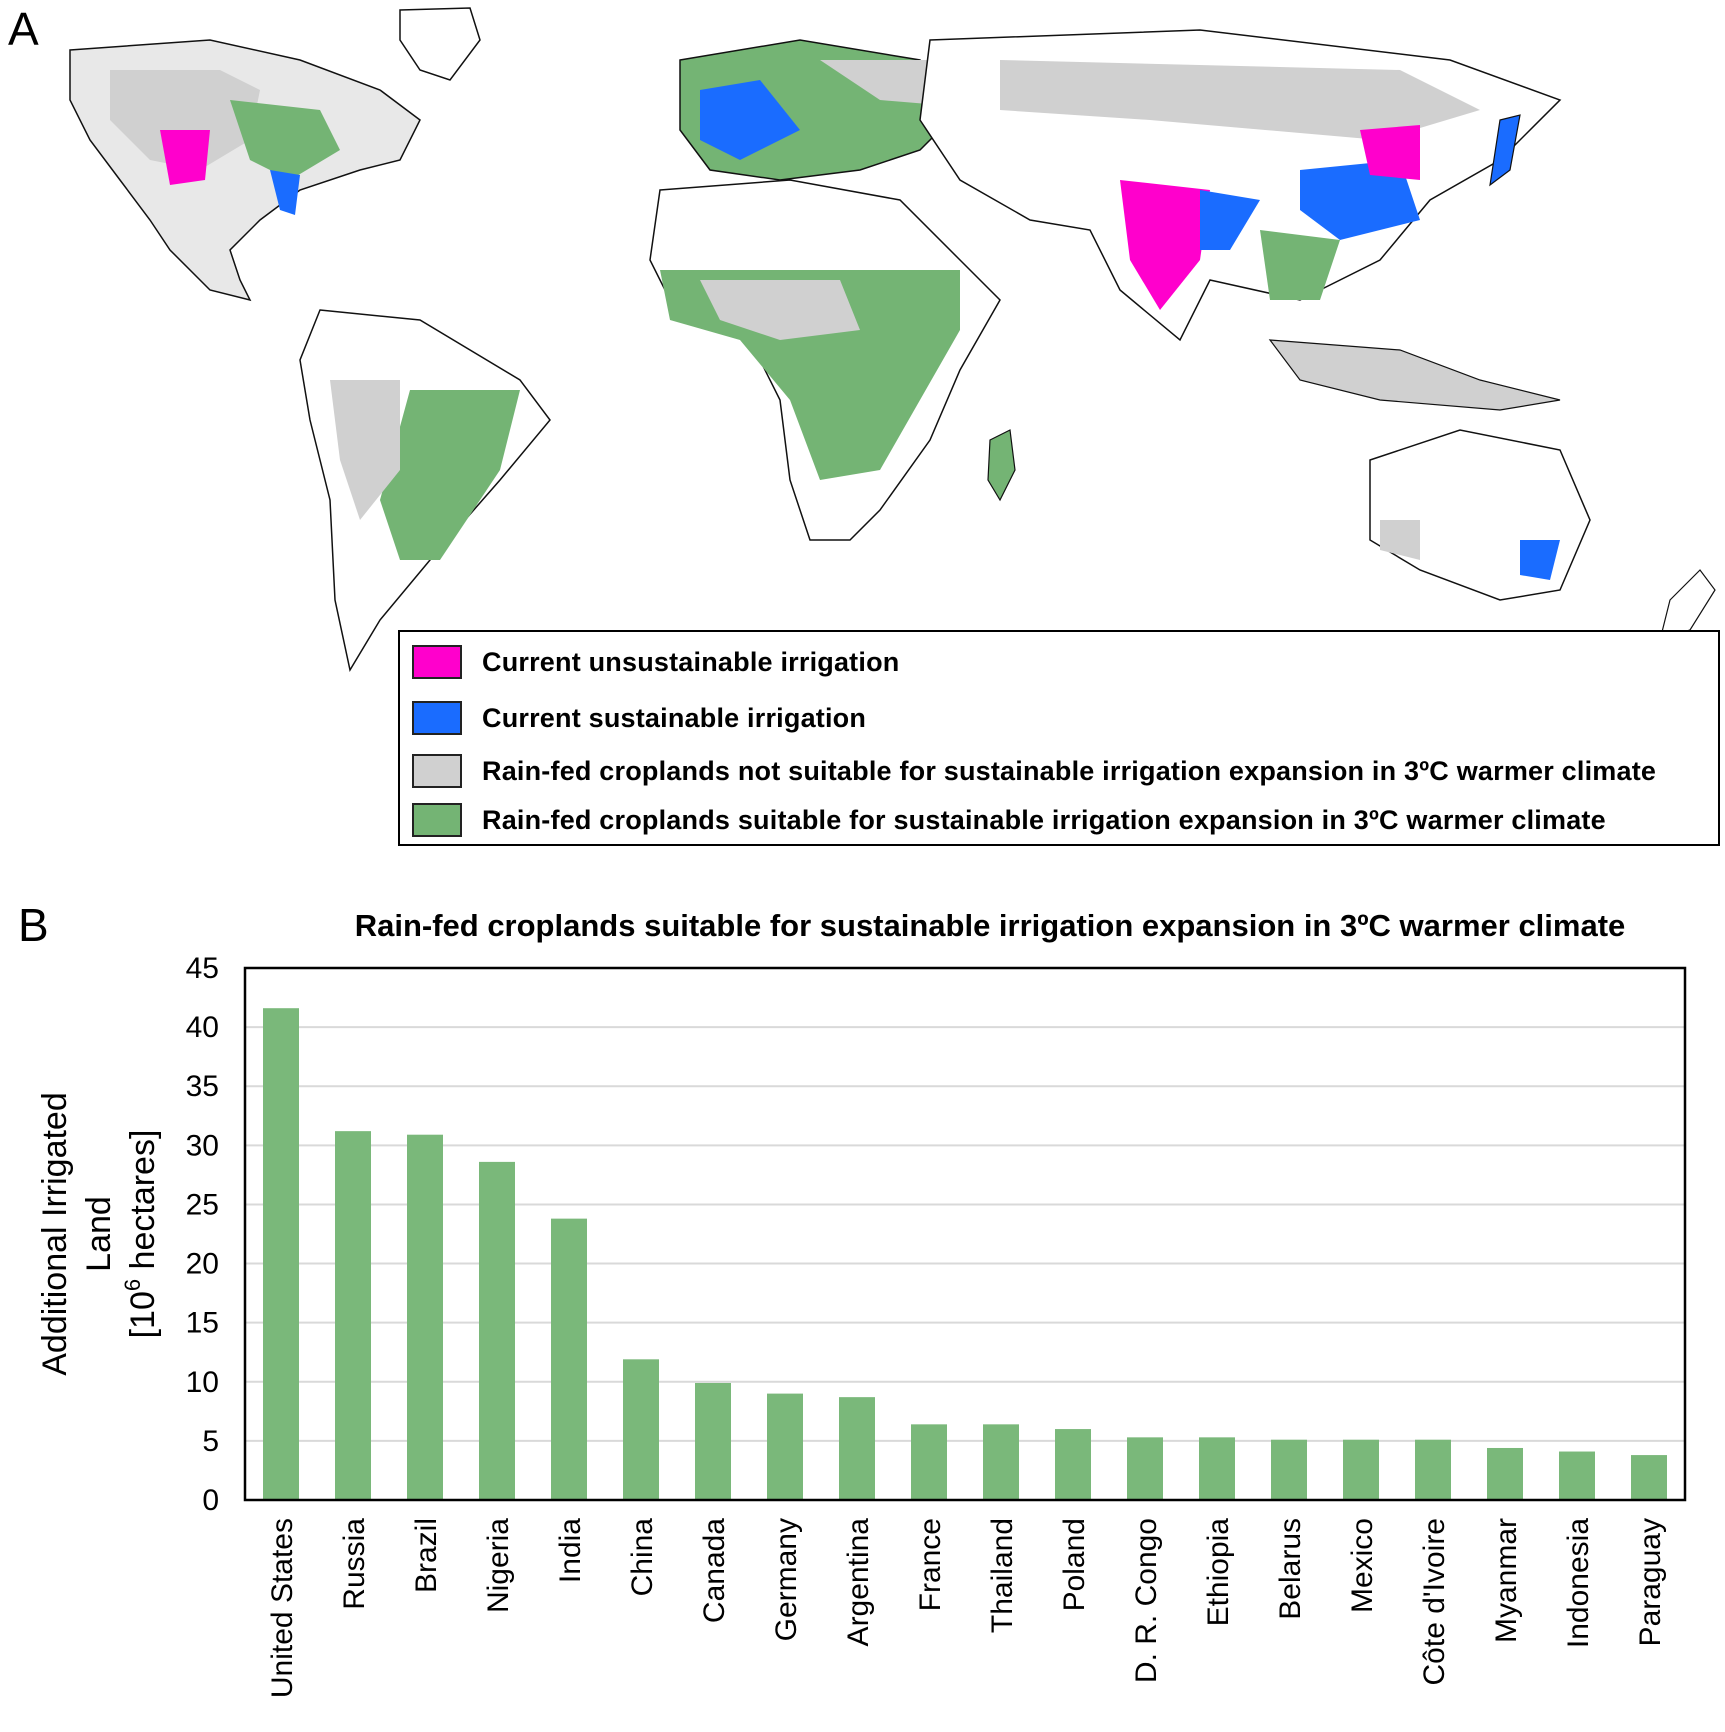  What do you see at coordinates (450, 475) in the screenshot?
I see `south-america-suitable` at bounding box center [450, 475].